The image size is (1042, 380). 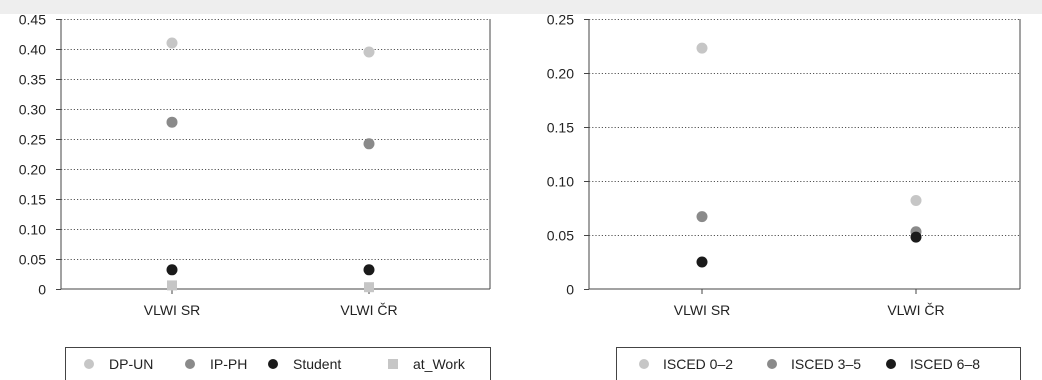 I want to click on y-tick-label: 0.35, so click(x=32, y=80).